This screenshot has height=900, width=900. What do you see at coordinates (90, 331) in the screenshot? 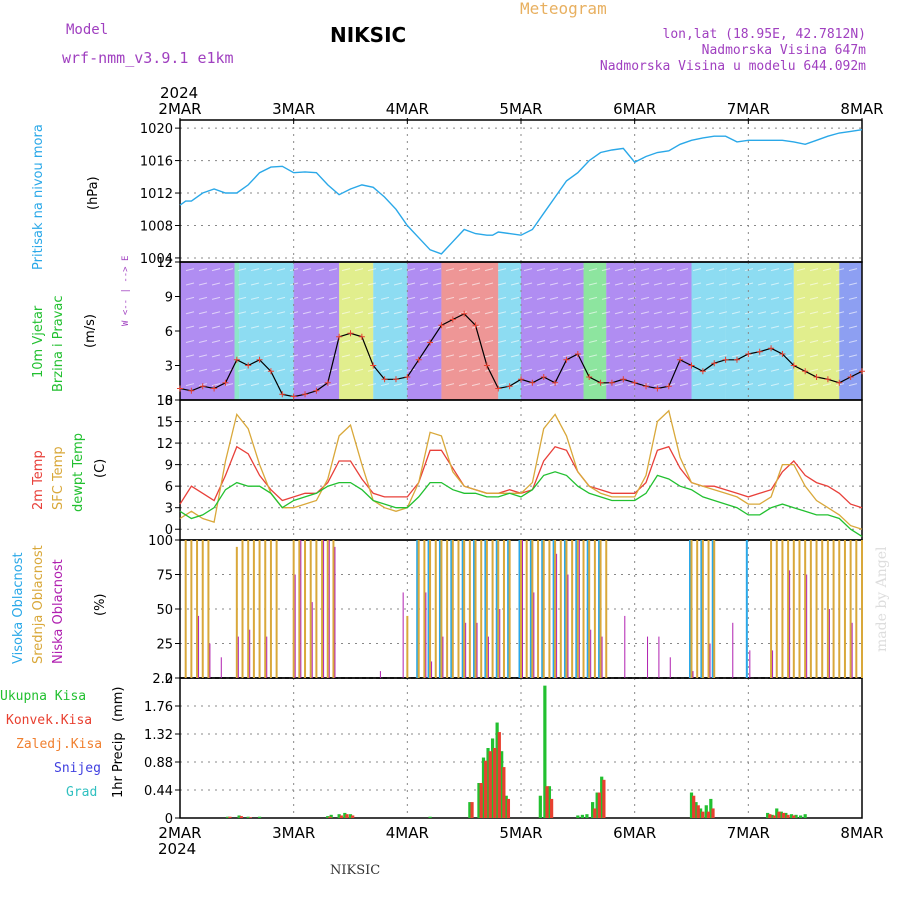
I see `wind-ylabel-c: (m/s)` at bounding box center [90, 331].